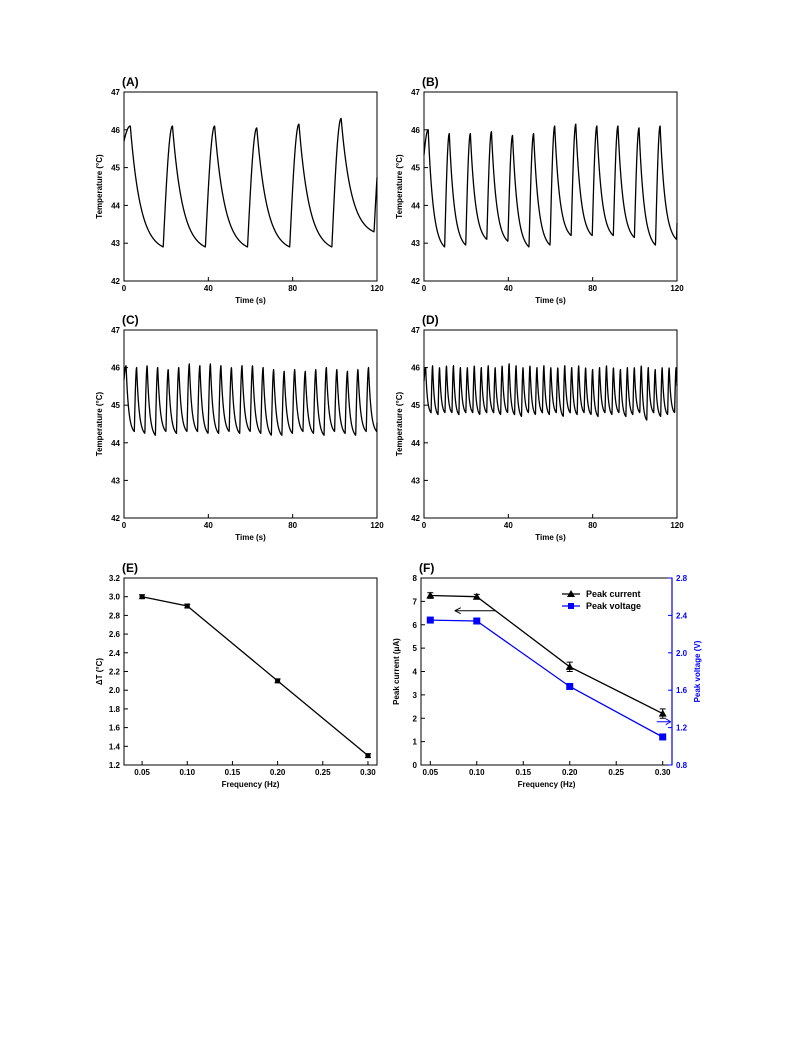 The height and width of the screenshot is (1057, 793). I want to click on y-tick-label: 6, so click(415, 625).